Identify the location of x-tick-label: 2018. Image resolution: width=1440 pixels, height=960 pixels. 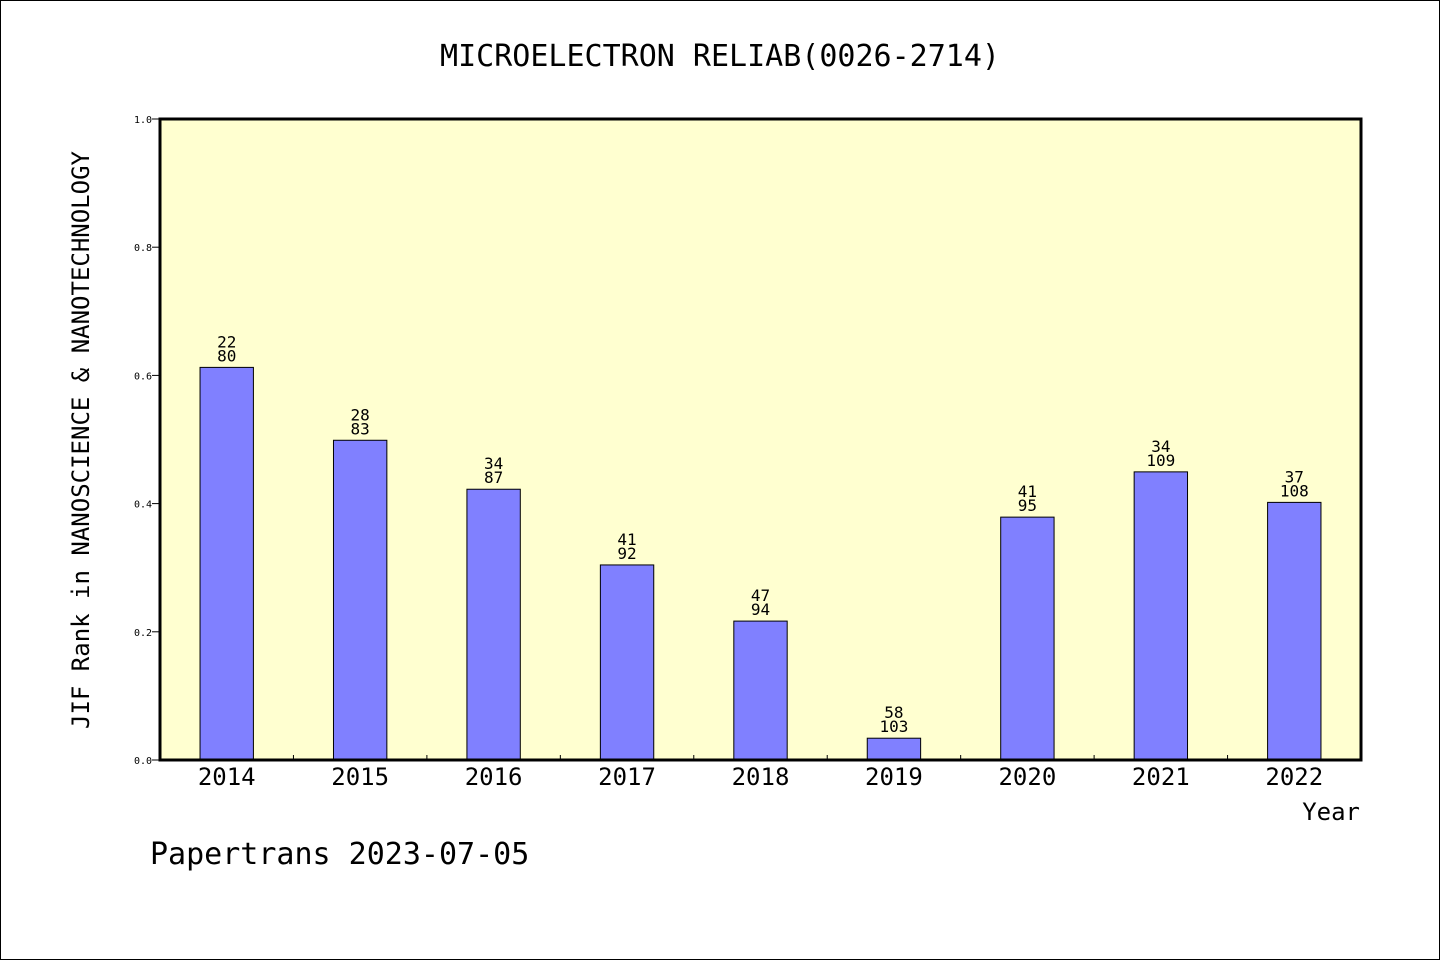
(761, 777).